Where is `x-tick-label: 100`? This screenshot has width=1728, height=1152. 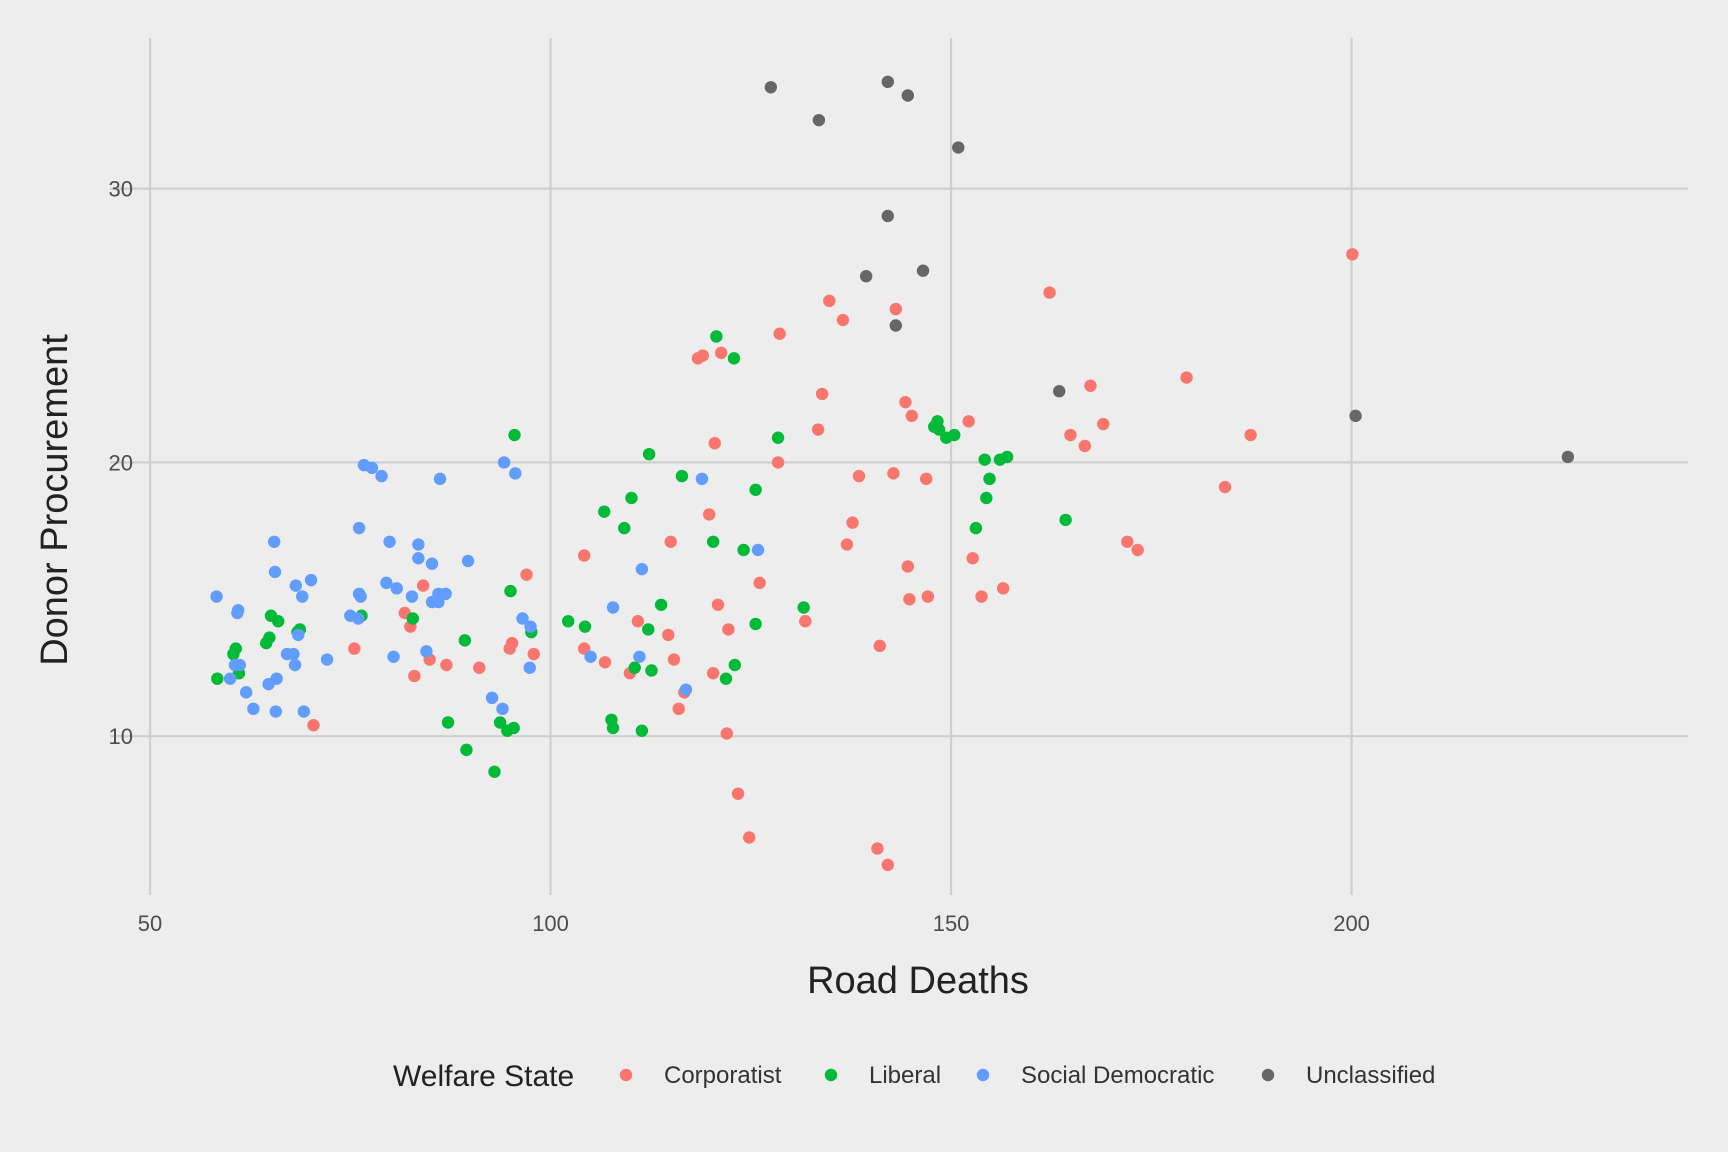 x-tick-label: 100 is located at coordinates (550, 923).